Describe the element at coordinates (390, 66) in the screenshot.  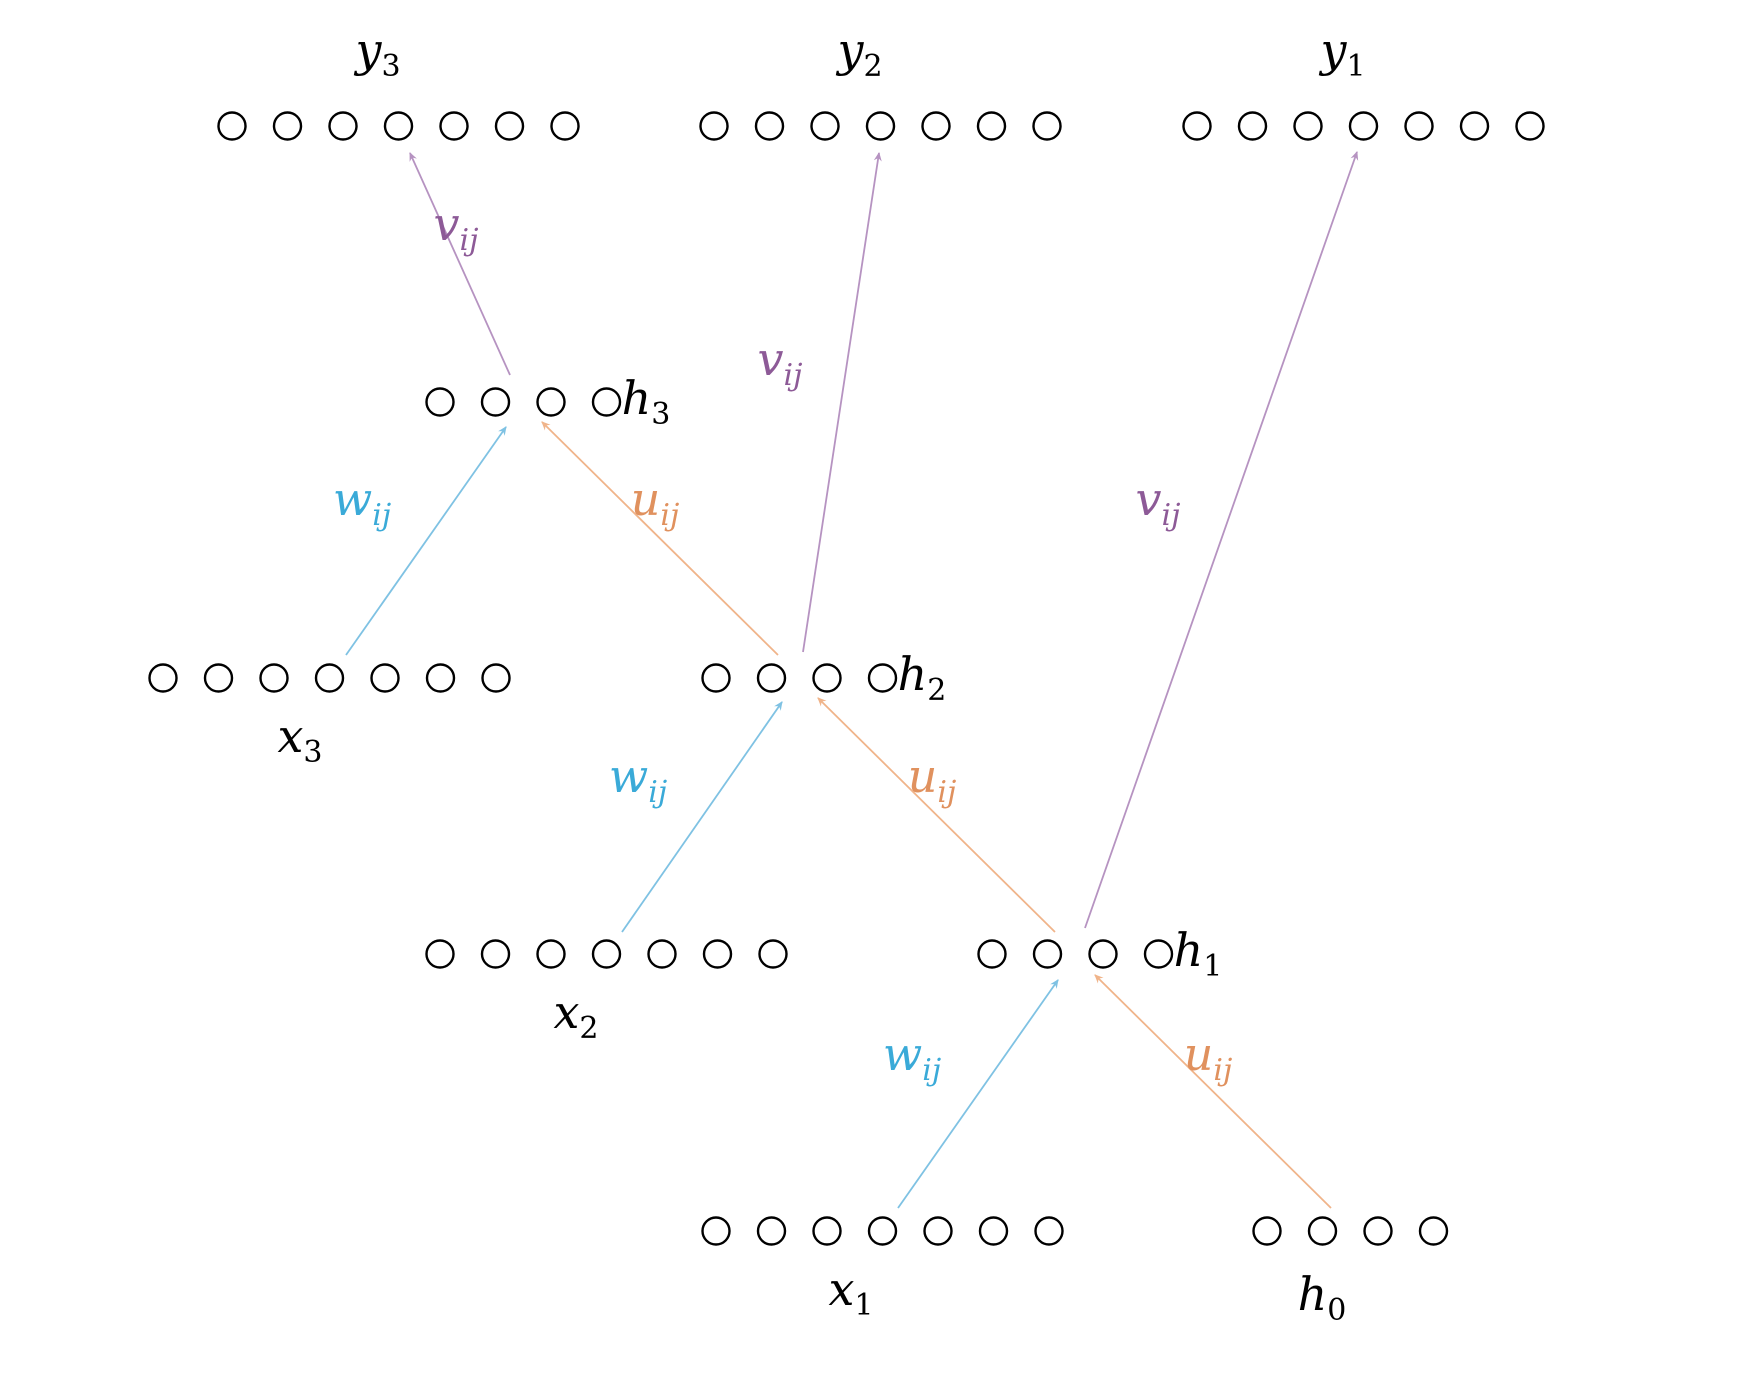
I see `label-y3-subscript: 3` at that location.